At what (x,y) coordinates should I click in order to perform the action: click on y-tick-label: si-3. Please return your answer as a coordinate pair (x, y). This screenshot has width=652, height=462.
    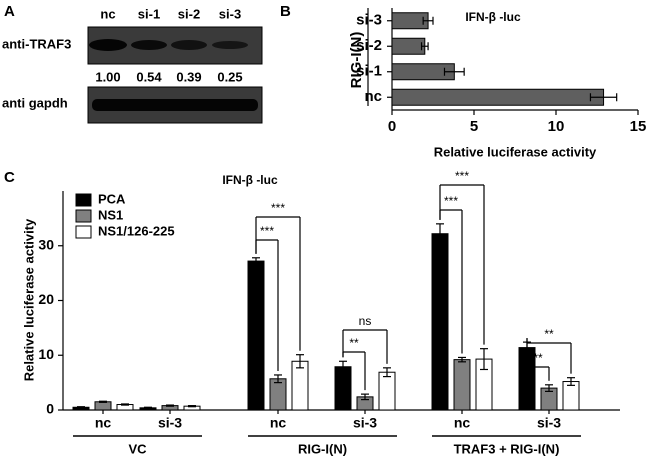
    Looking at the image, I should click on (369, 20).